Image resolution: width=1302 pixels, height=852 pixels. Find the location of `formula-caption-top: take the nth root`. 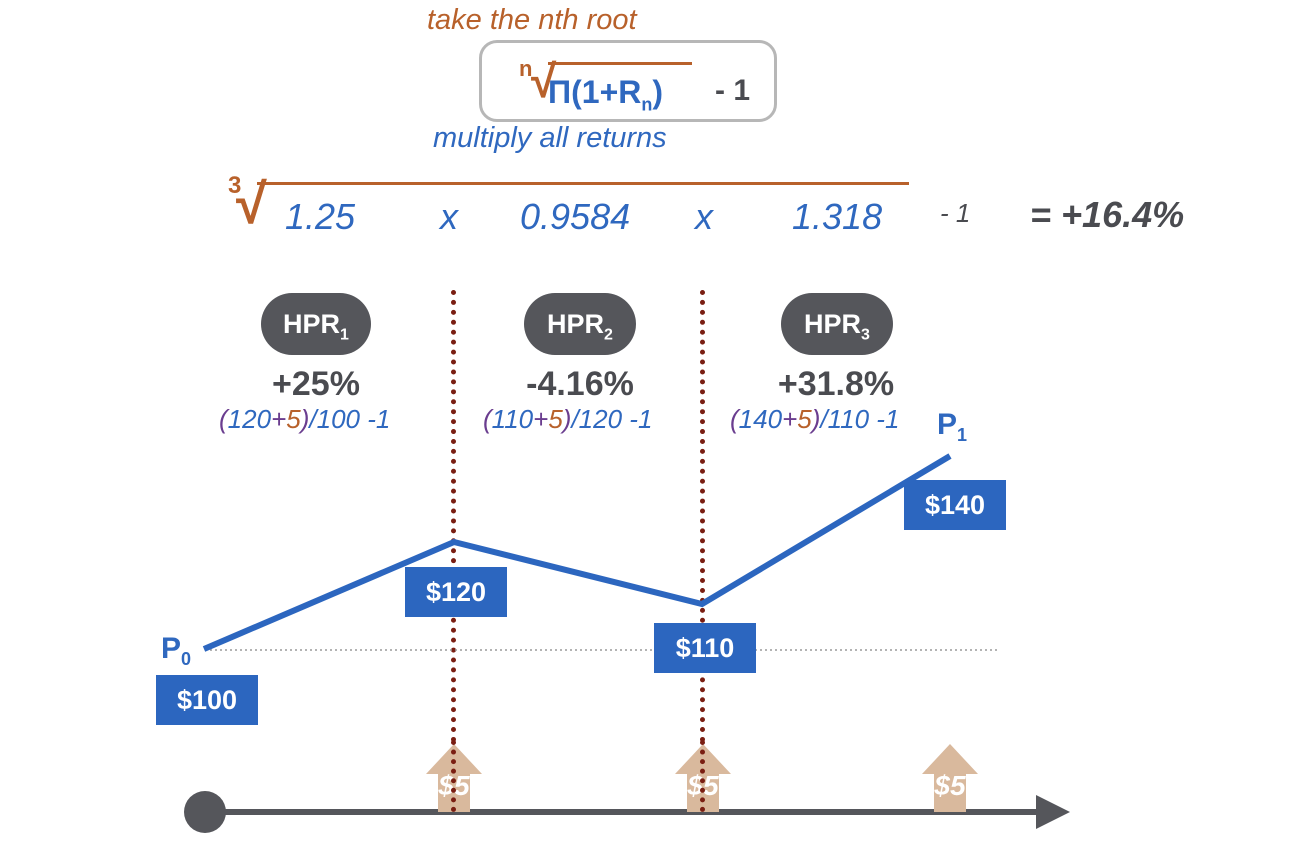

formula-caption-top: take the nth root is located at coordinates (532, 20).